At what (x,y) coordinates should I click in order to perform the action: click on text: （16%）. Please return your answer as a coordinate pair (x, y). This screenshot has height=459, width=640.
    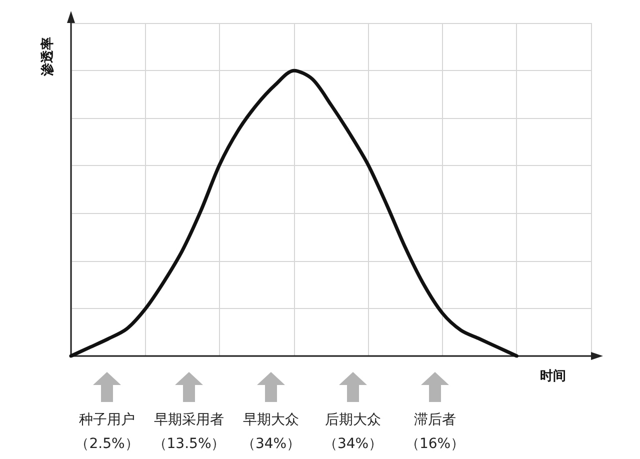
    Looking at the image, I should click on (435, 444).